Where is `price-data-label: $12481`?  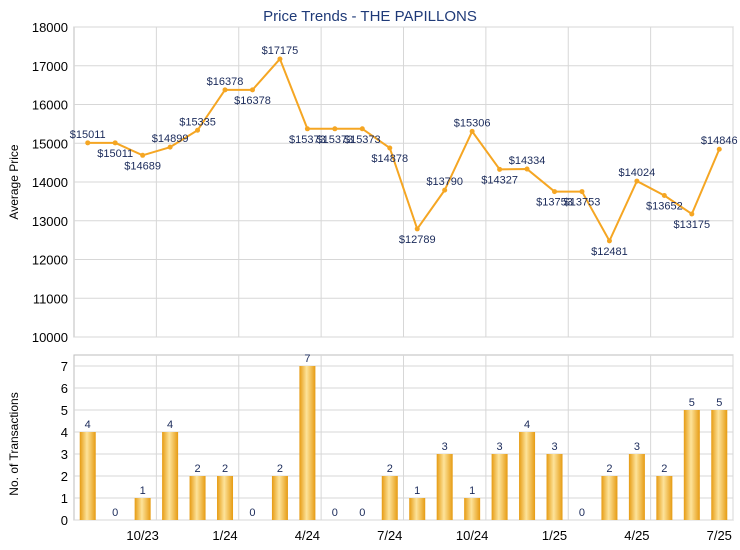 price-data-label: $12481 is located at coordinates (609, 252).